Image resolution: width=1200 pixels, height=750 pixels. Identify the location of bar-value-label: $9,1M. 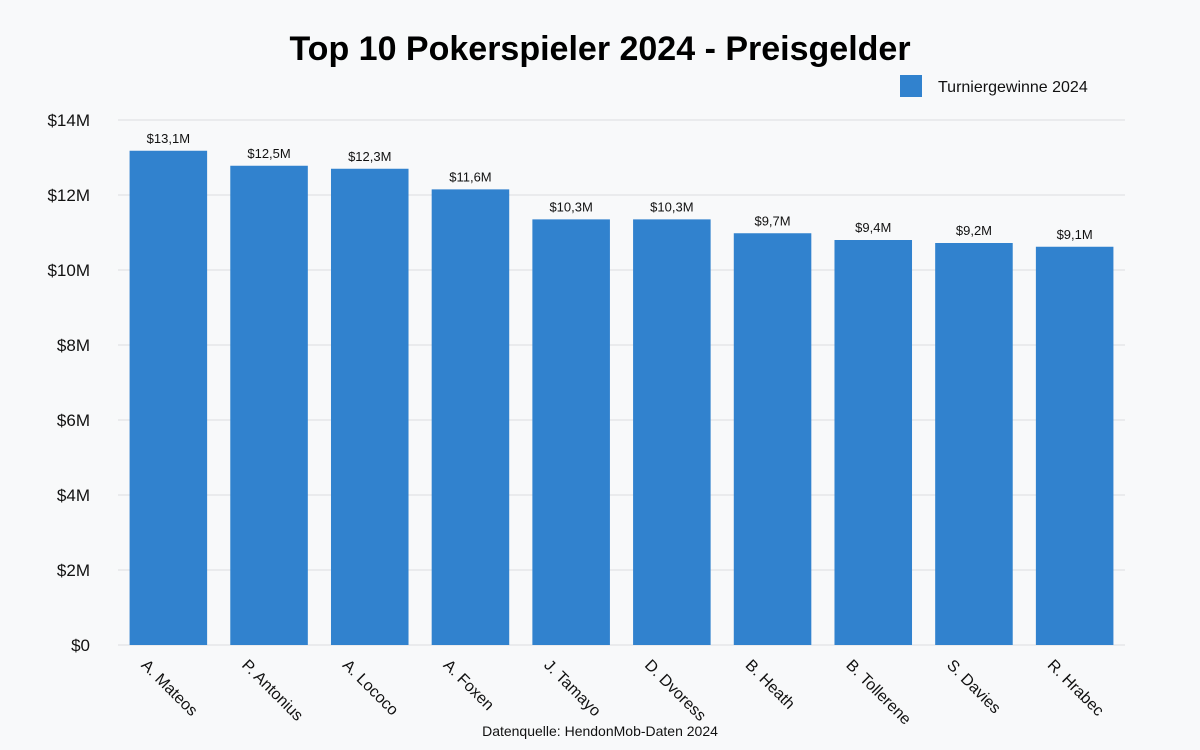
(1075, 234).